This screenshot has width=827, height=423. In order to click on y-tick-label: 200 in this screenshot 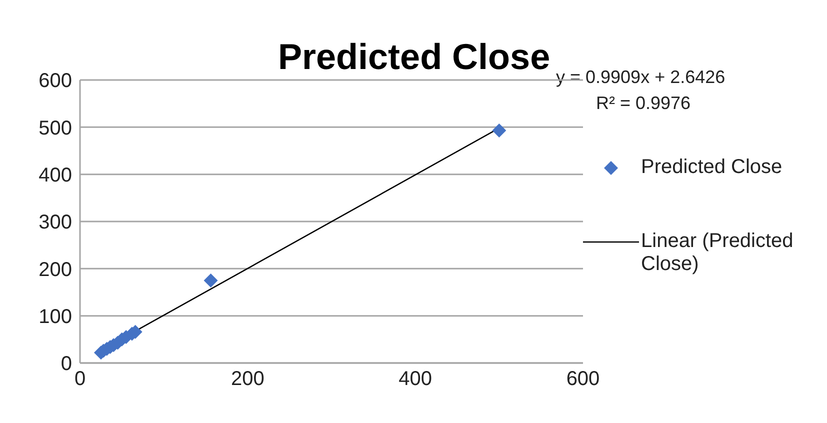, I will do `click(55, 269)`.